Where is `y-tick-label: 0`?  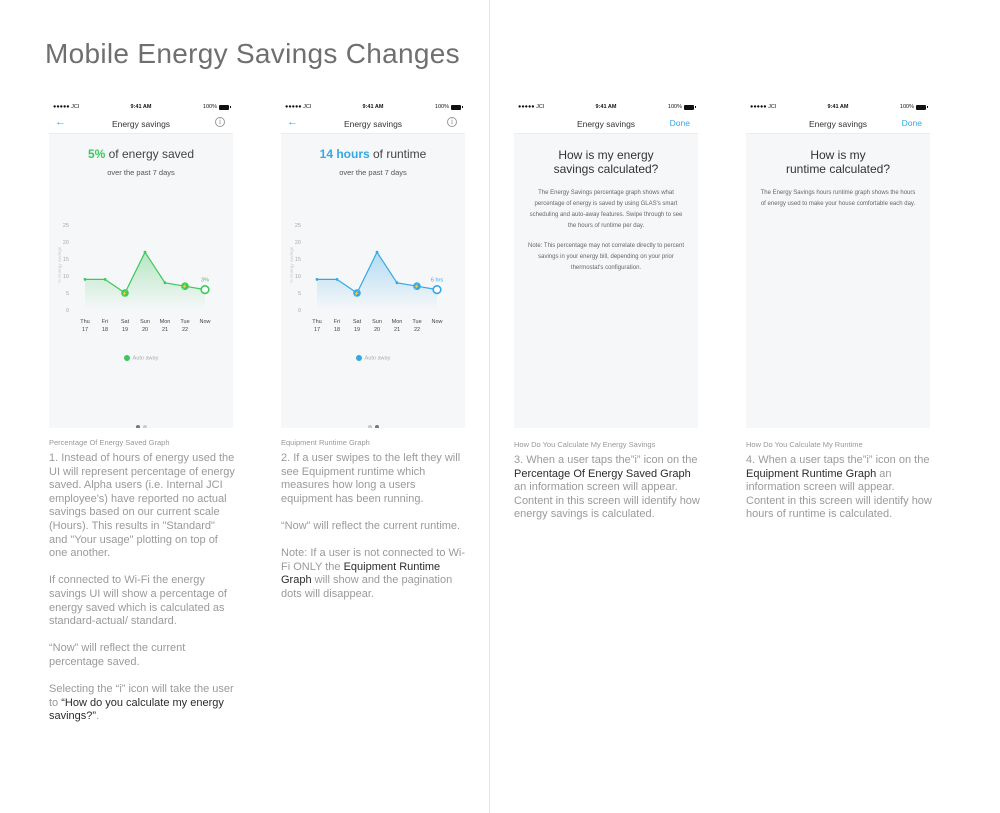
y-tick-label: 0 is located at coordinates (67, 311).